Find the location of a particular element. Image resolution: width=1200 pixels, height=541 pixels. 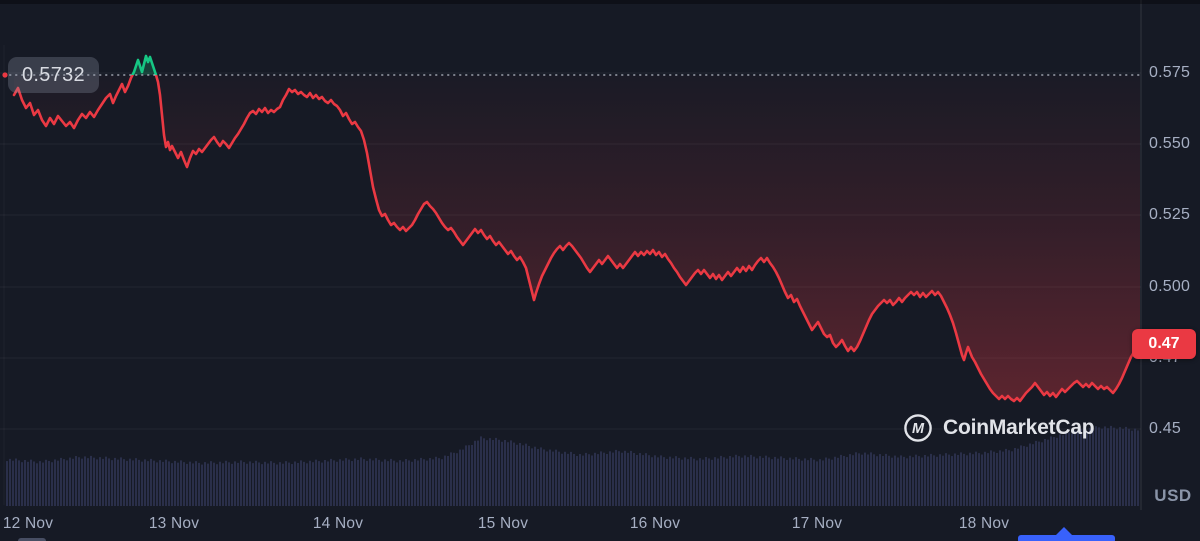

baseline-start-dot is located at coordinates (5, 75).